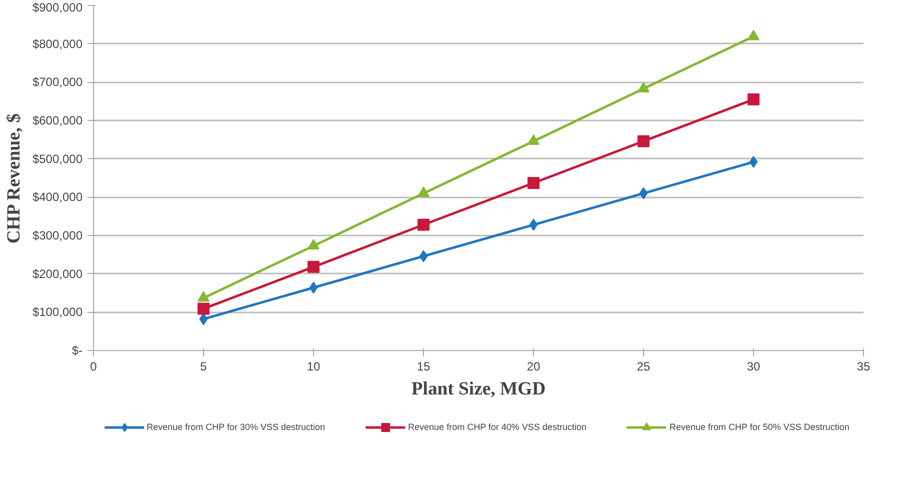 This screenshot has height=496, width=905. I want to click on x-tick-label: 35, so click(863, 367).